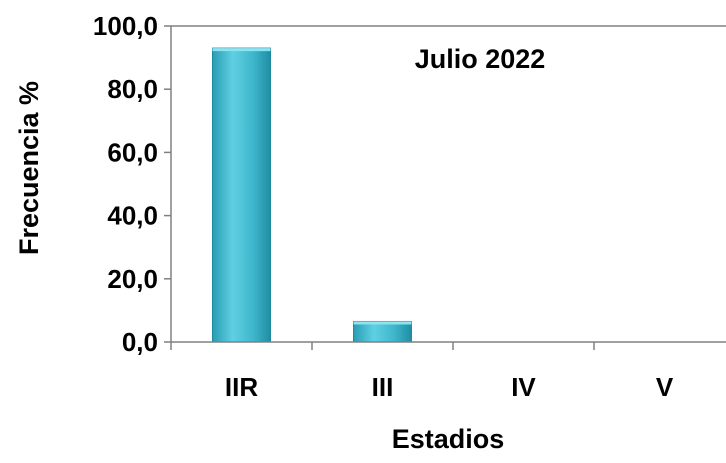  What do you see at coordinates (125, 26) in the screenshot?
I see `y-tick-label: 100,0` at bounding box center [125, 26].